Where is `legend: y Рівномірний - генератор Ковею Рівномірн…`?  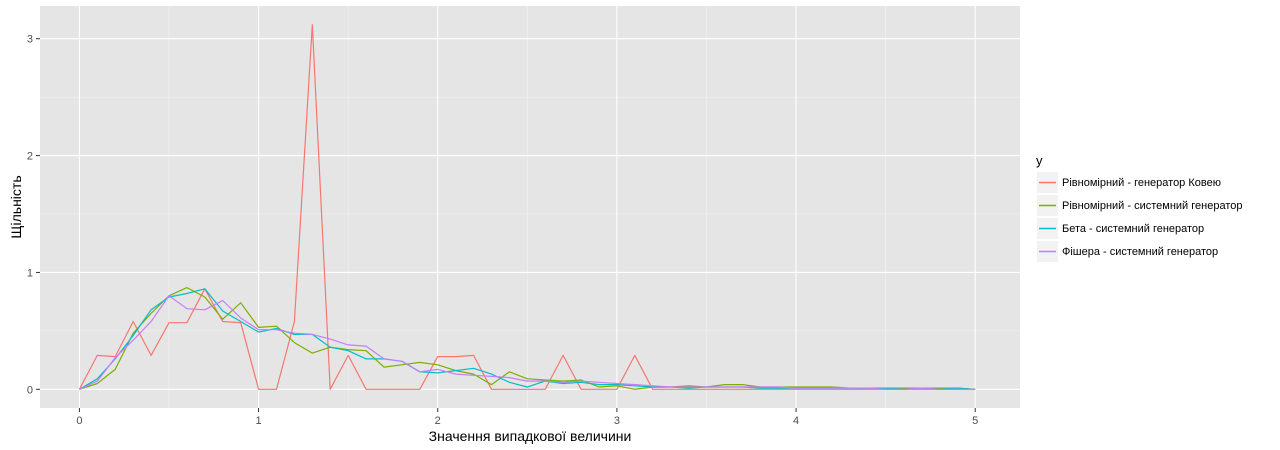
legend: y Рівномірний - генератор Ковею Рівномірн… is located at coordinates (1139, 207).